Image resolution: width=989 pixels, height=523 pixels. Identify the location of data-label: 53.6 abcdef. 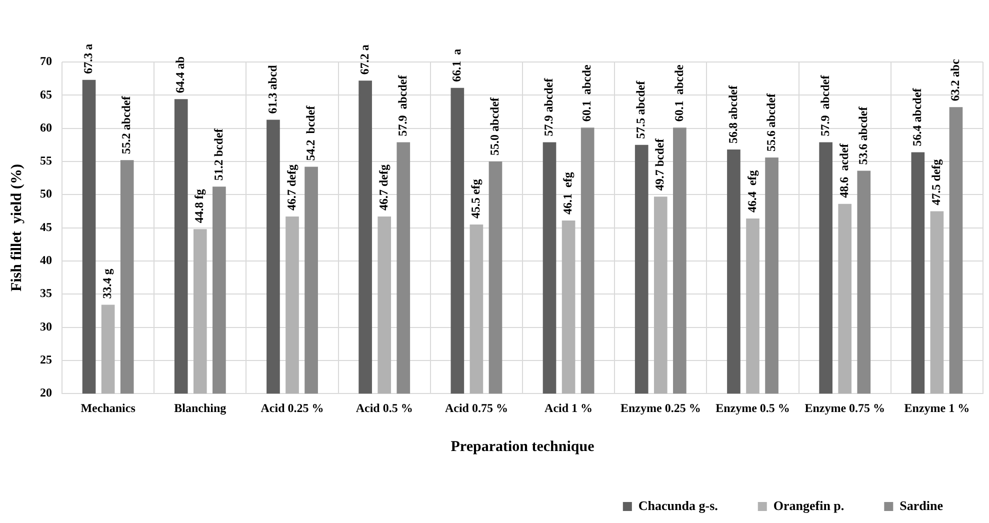
(863, 135).